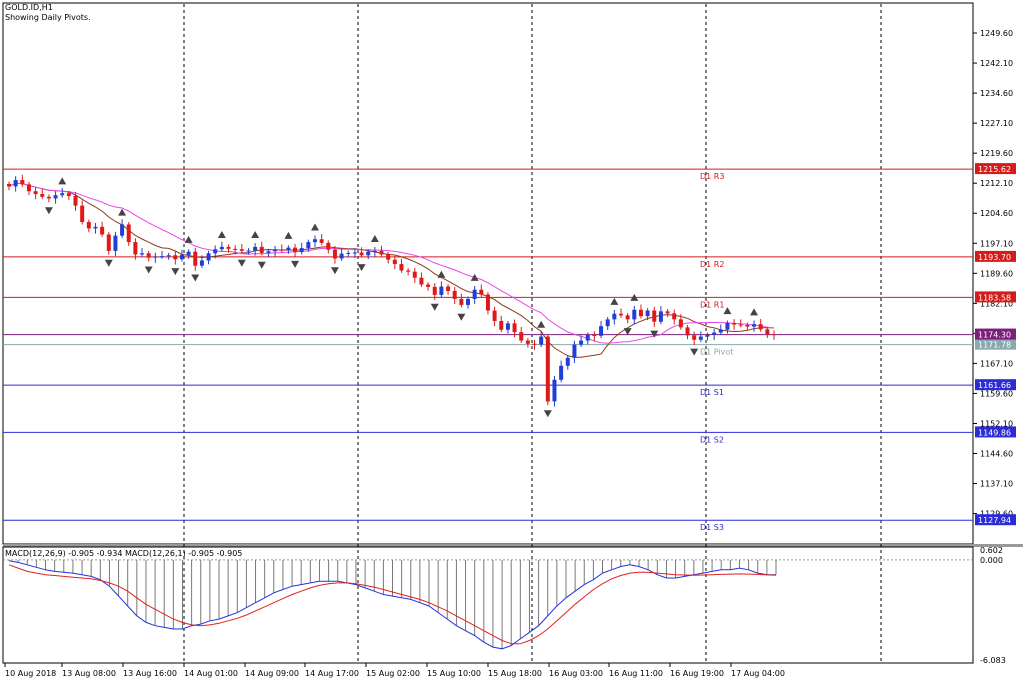  I want to click on time-tick-label: 10 Aug 2018, so click(30, 673).